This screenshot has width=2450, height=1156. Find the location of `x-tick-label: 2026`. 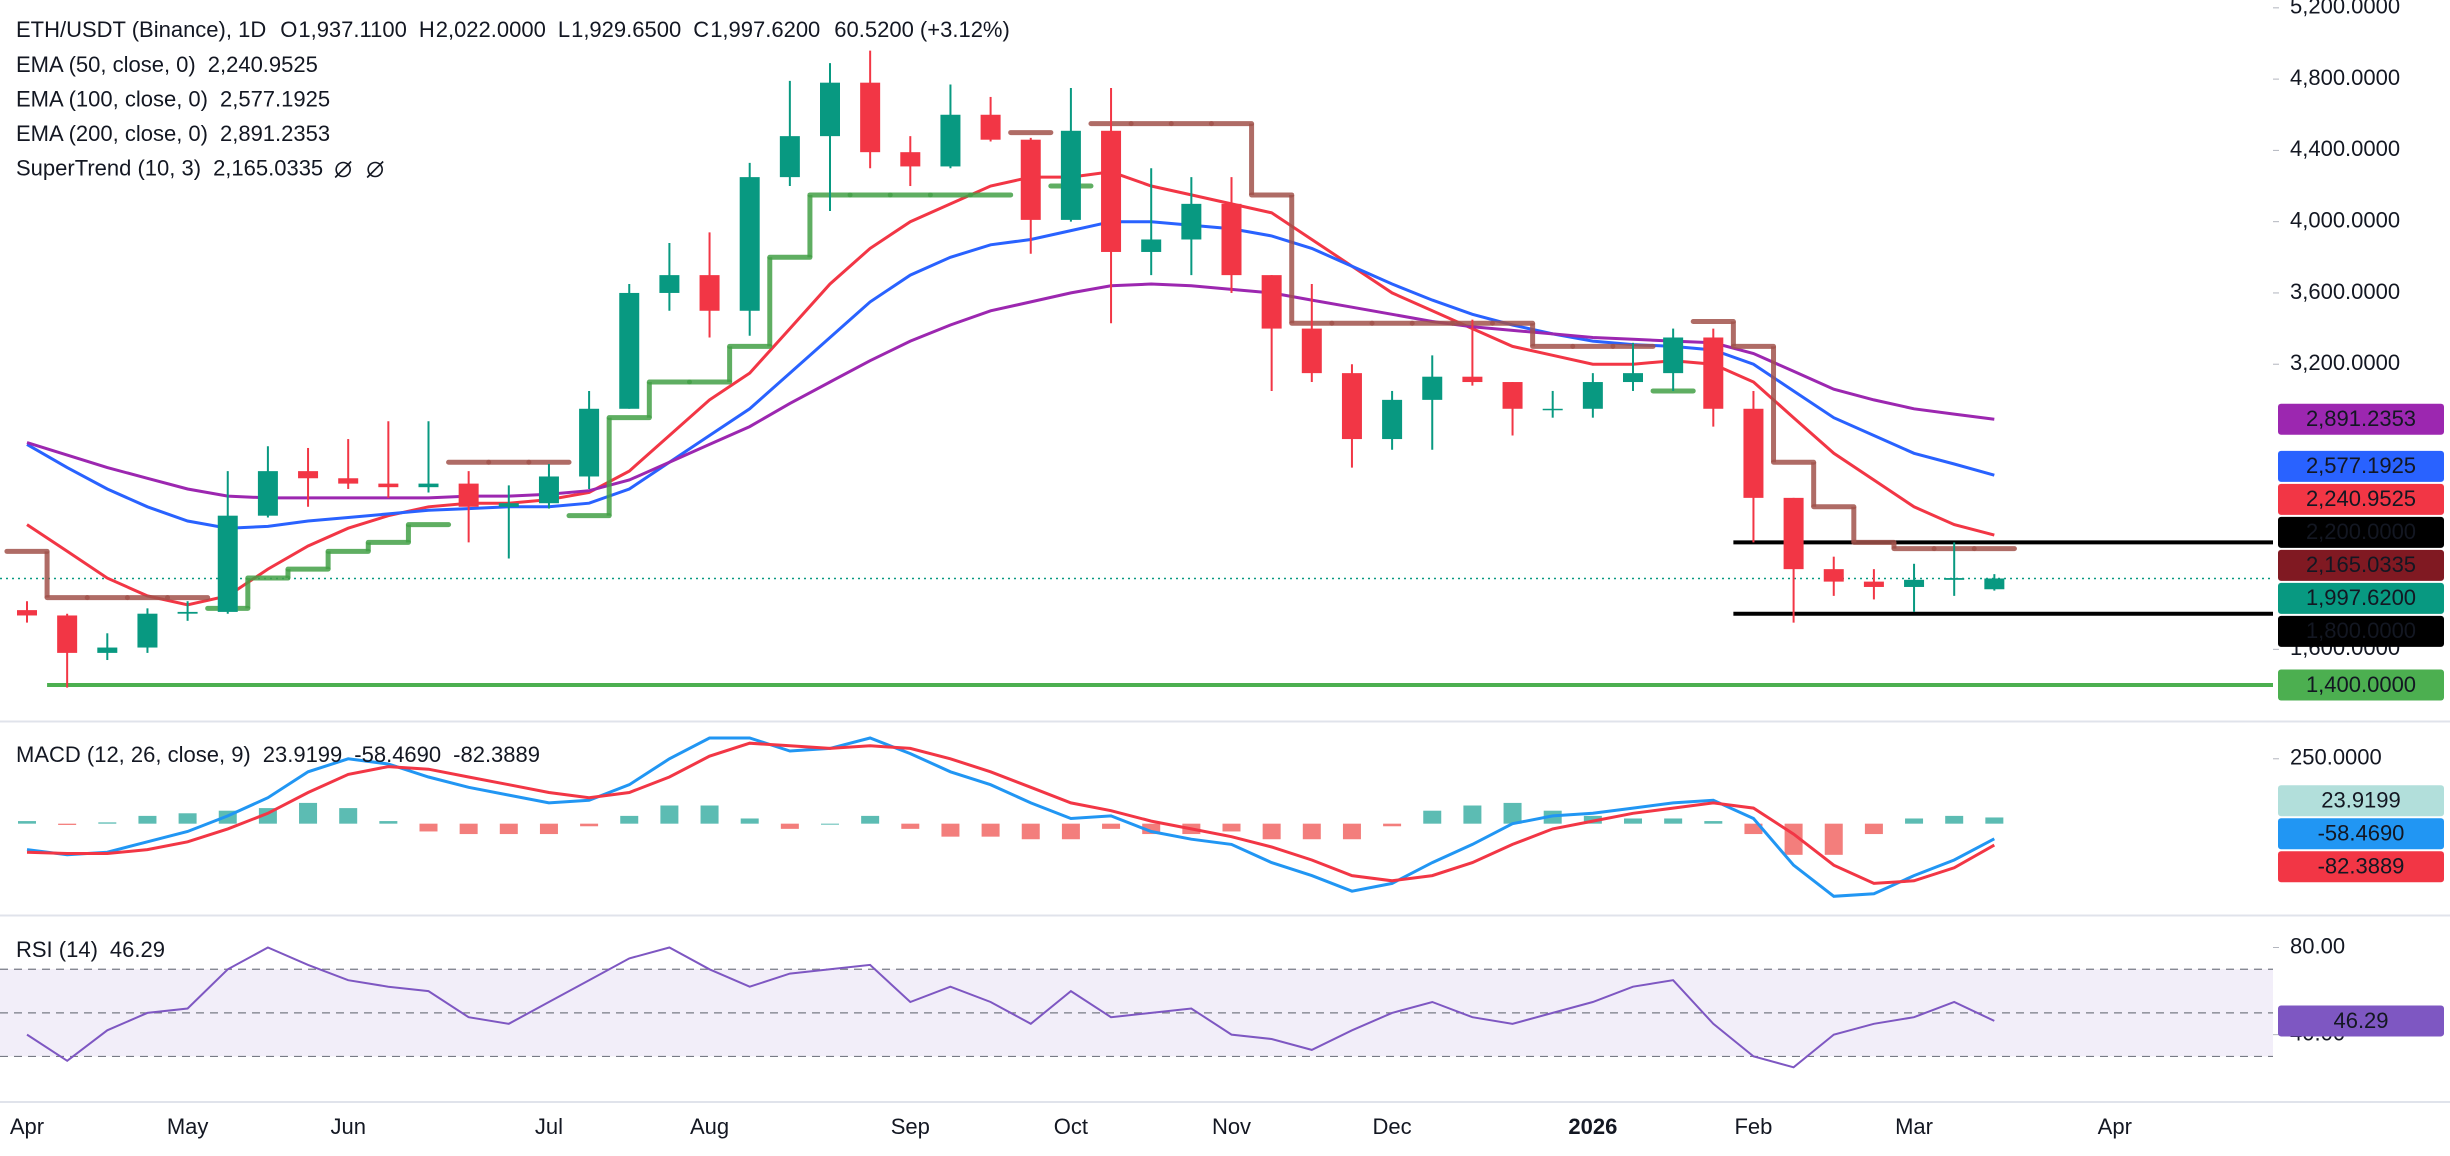

x-tick-label: 2026 is located at coordinates (1592, 1126).